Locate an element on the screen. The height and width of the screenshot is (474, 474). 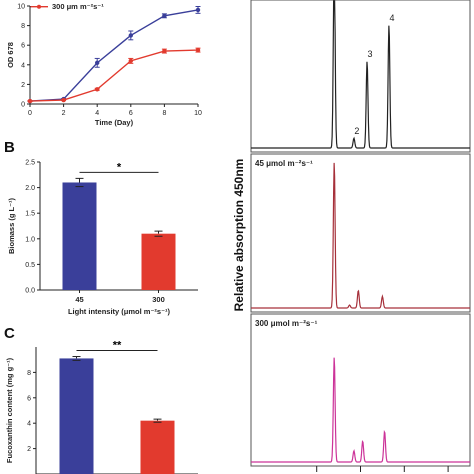
panel-letter-b: B is located at coordinates (9, 147).